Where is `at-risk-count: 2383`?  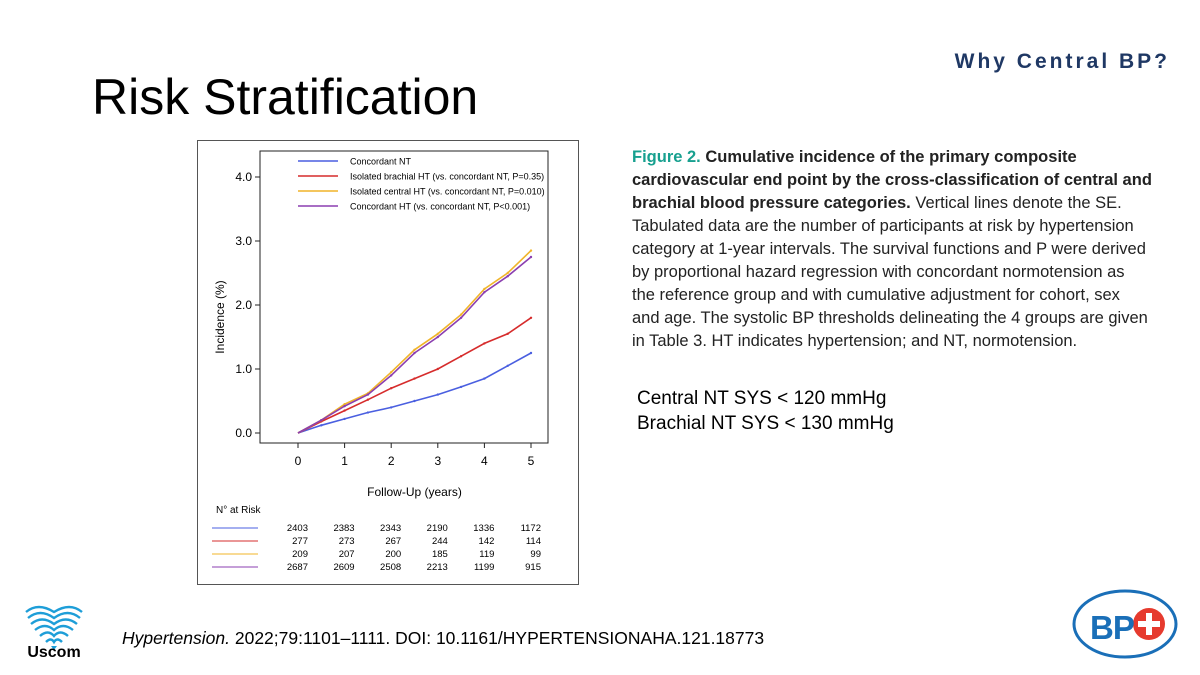
at-risk-count: 2383 is located at coordinates (343, 528).